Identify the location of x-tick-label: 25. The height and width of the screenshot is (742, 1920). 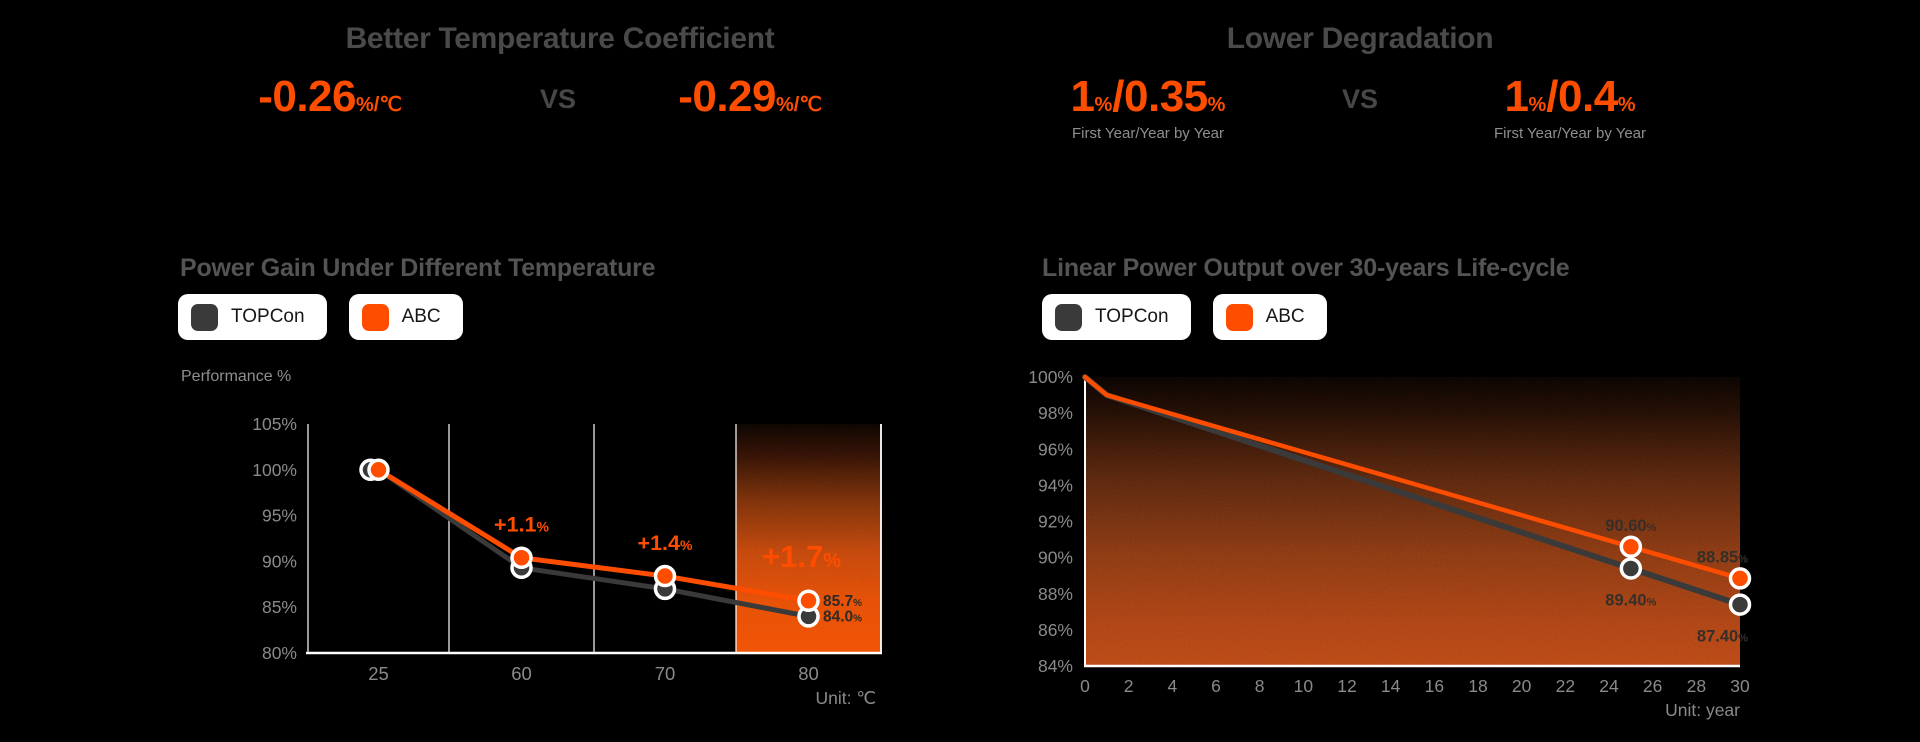
(378, 673).